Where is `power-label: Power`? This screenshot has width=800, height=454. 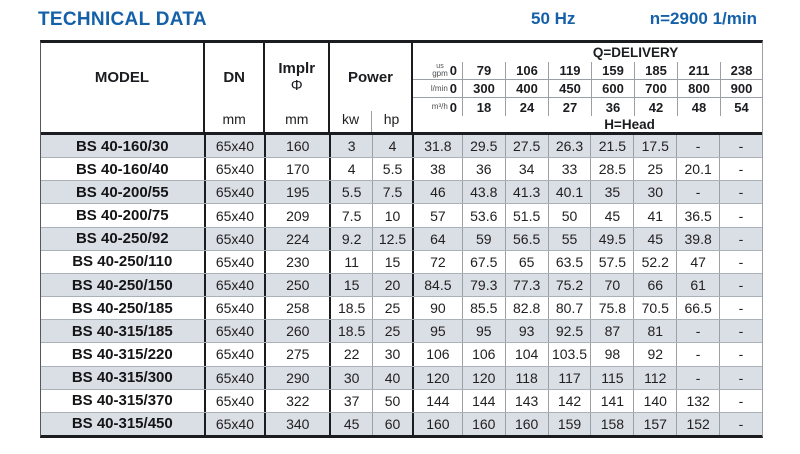
power-label: Power is located at coordinates (371, 77).